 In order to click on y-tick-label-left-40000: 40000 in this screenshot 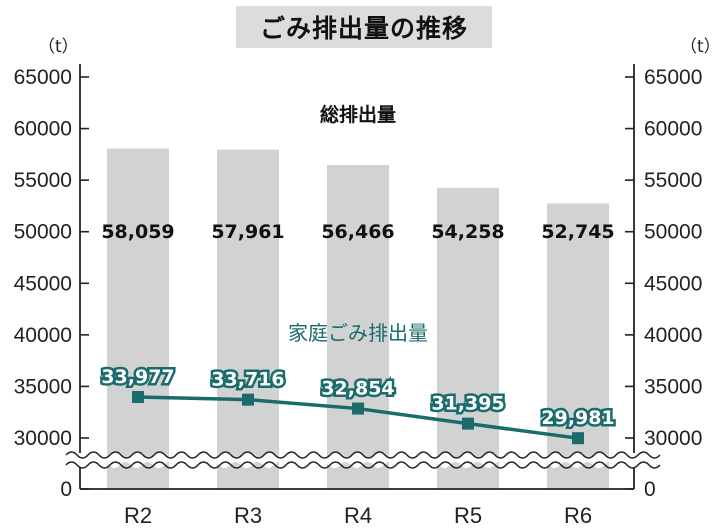, I will do `click(43, 335)`.